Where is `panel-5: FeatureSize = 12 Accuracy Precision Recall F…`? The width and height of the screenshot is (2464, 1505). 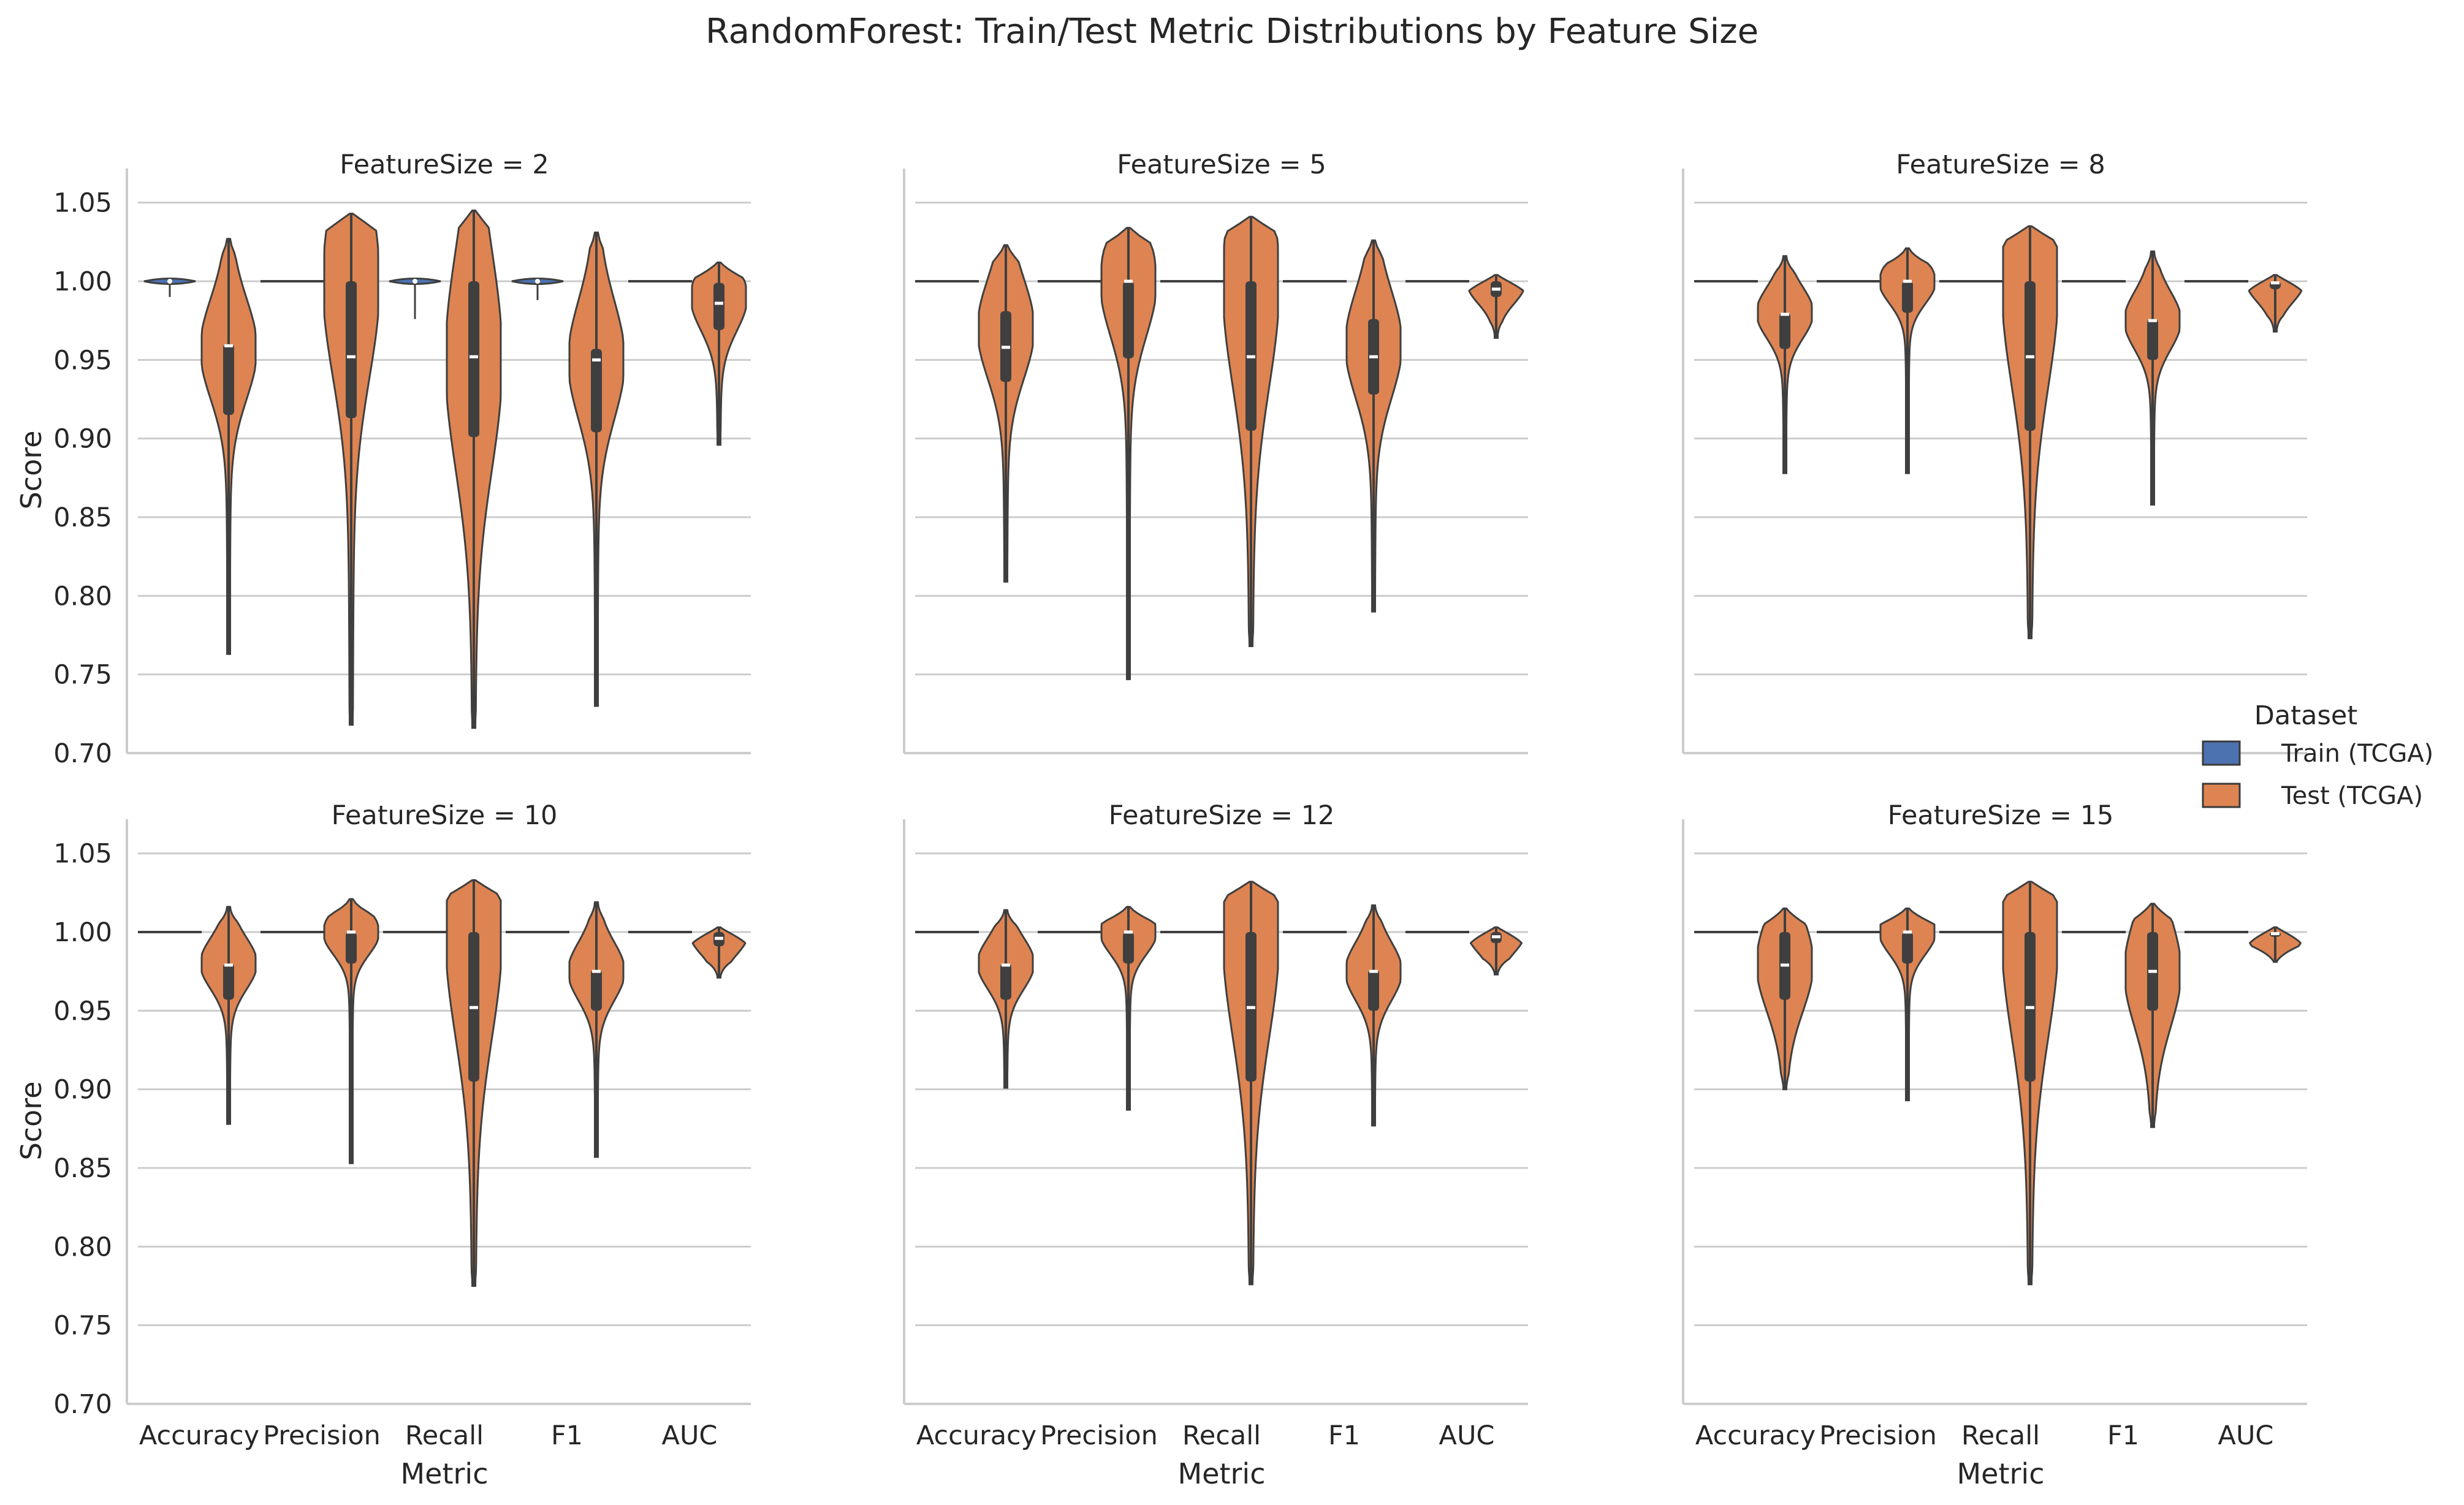
panel-5: FeatureSize = 12 Accuracy Precision Recall F… is located at coordinates (1215, 1145).